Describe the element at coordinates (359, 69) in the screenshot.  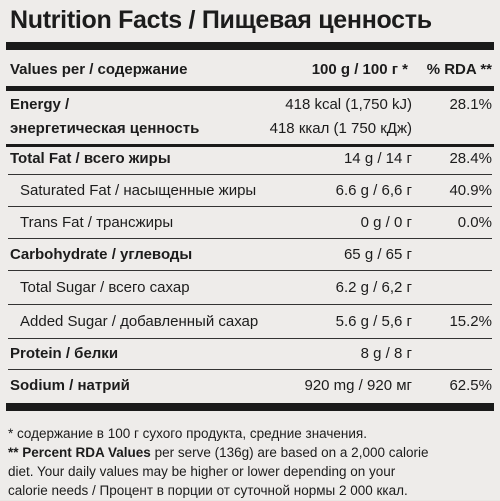
I see `header-amount: 100 g / 100 г *` at that location.